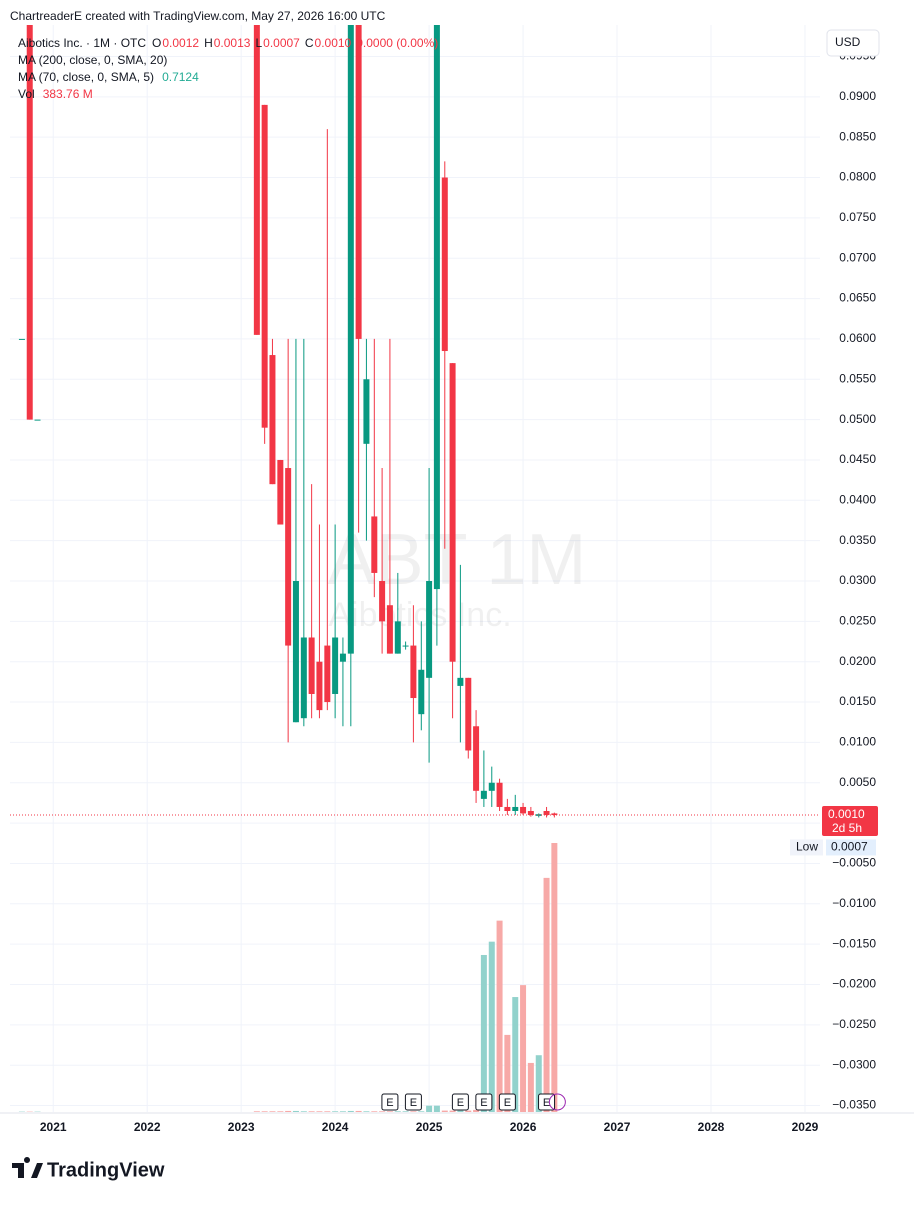 The height and width of the screenshot is (1205, 914). I want to click on y-tick-label: 0.0500, so click(857, 419).